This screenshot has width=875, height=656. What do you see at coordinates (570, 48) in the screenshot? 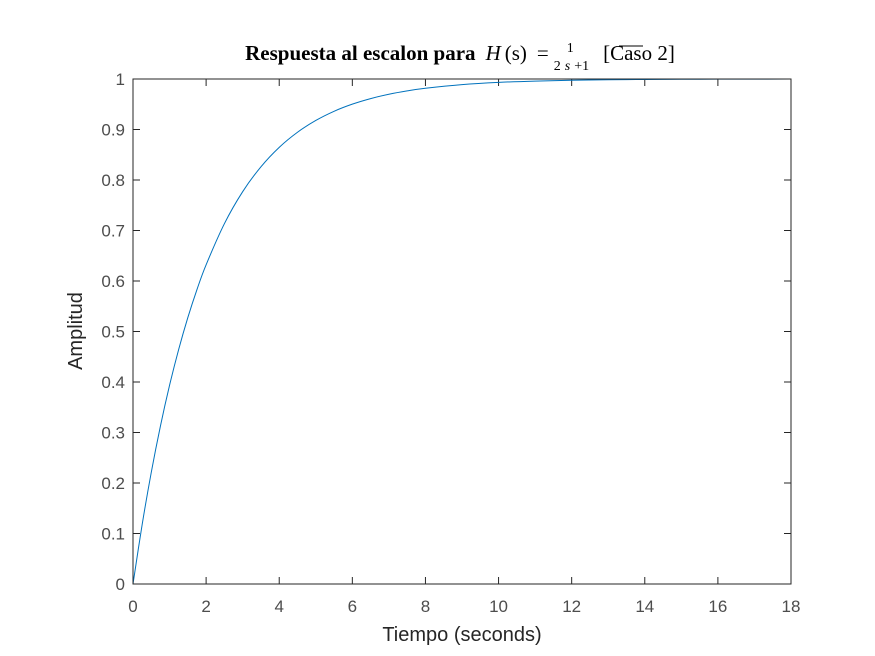
I see `title-numerator: 1` at bounding box center [570, 48].